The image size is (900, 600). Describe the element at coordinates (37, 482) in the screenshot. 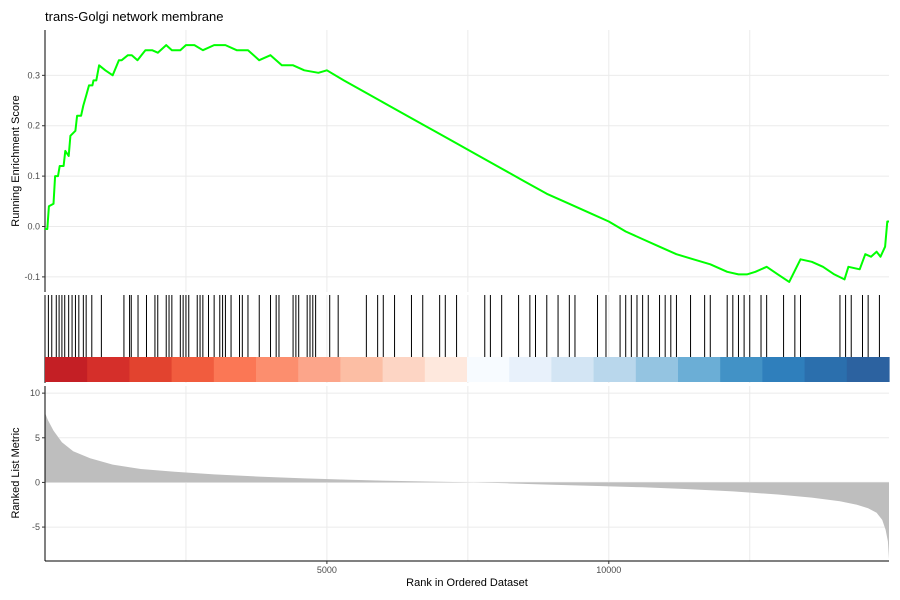

I see `y-tick-label: 0` at that location.